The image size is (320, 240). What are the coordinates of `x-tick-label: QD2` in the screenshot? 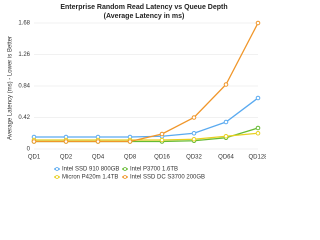 It's located at (66, 158).